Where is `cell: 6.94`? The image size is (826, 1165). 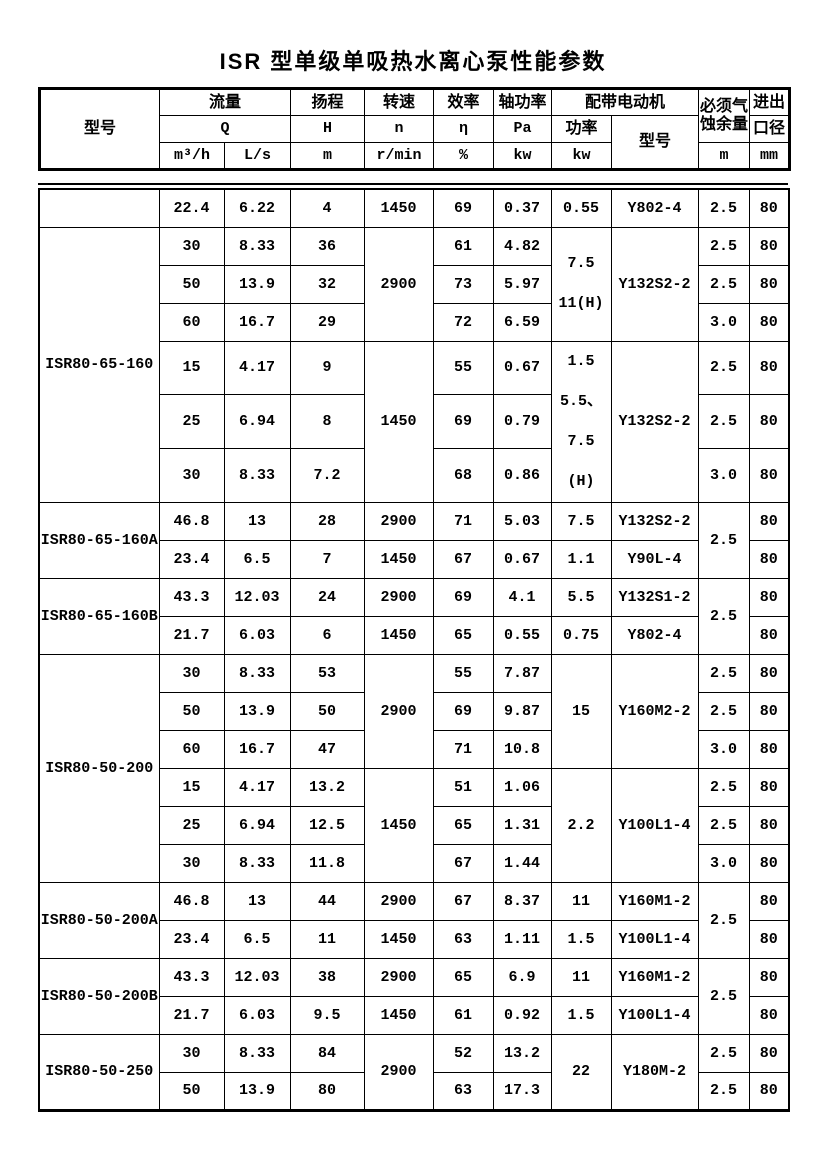
cell: 6.94 is located at coordinates (257, 825).